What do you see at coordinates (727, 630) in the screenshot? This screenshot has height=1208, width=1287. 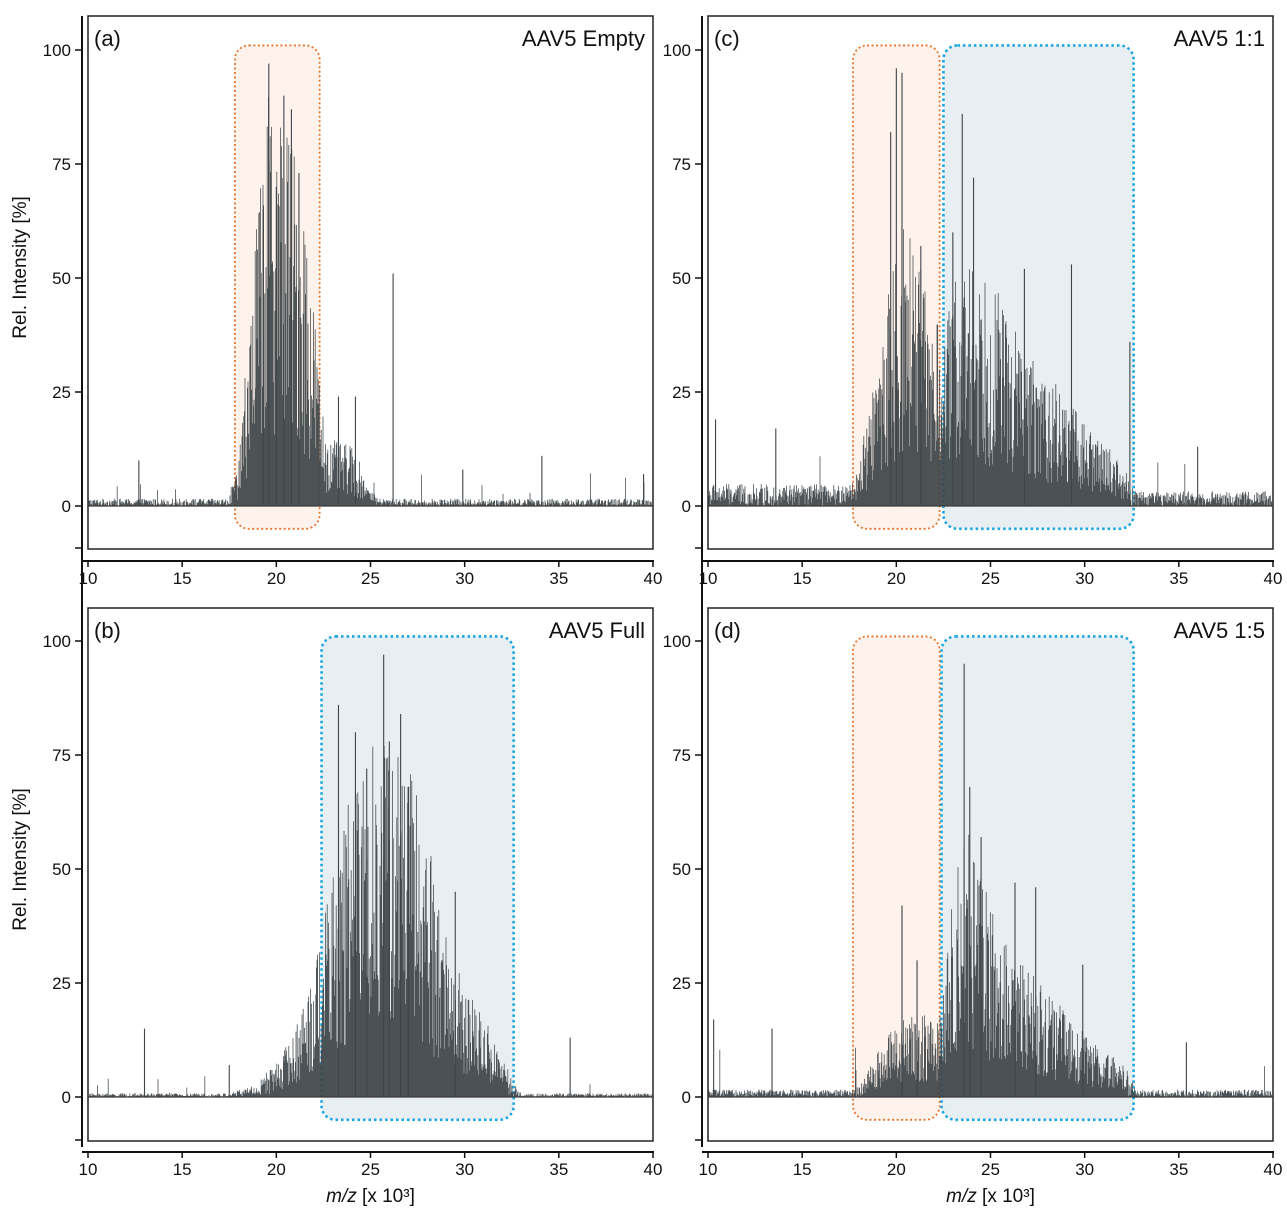 I see `panel-letter: (d)` at bounding box center [727, 630].